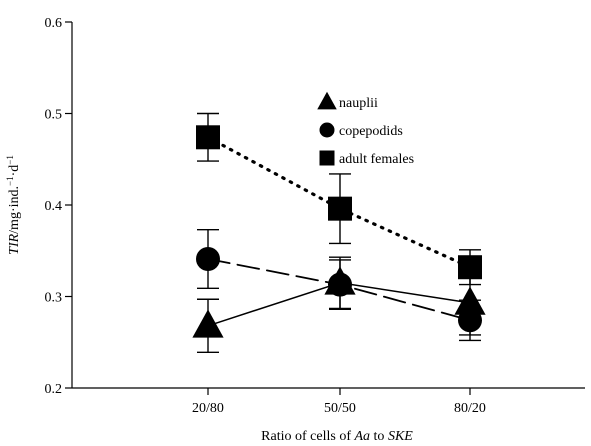 Image resolution: width=591 pixels, height=446 pixels. What do you see at coordinates (13, 205) in the screenshot?
I see `y-axis-label: TIR/mg·ind.−1·d−1` at bounding box center [13, 205].